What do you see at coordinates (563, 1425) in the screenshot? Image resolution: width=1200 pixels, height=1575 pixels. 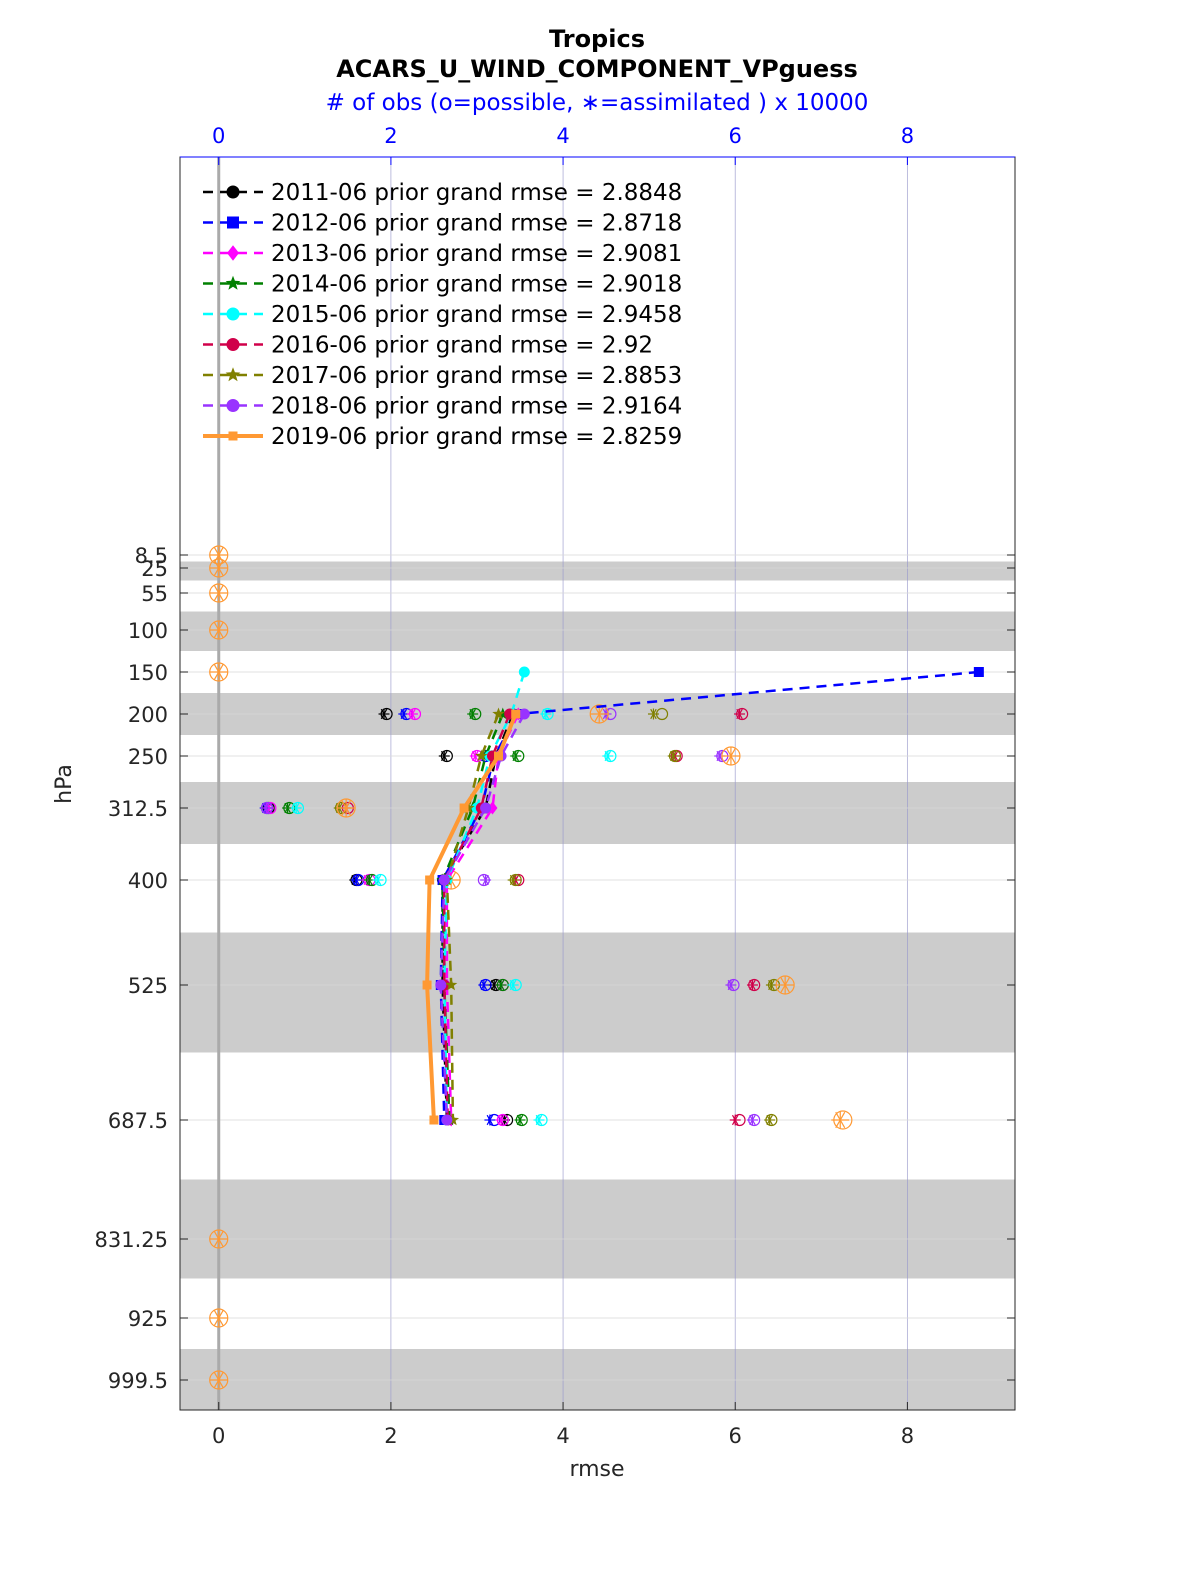 I see `x-axis-ticks: 0 2 4 6 8` at bounding box center [563, 1425].